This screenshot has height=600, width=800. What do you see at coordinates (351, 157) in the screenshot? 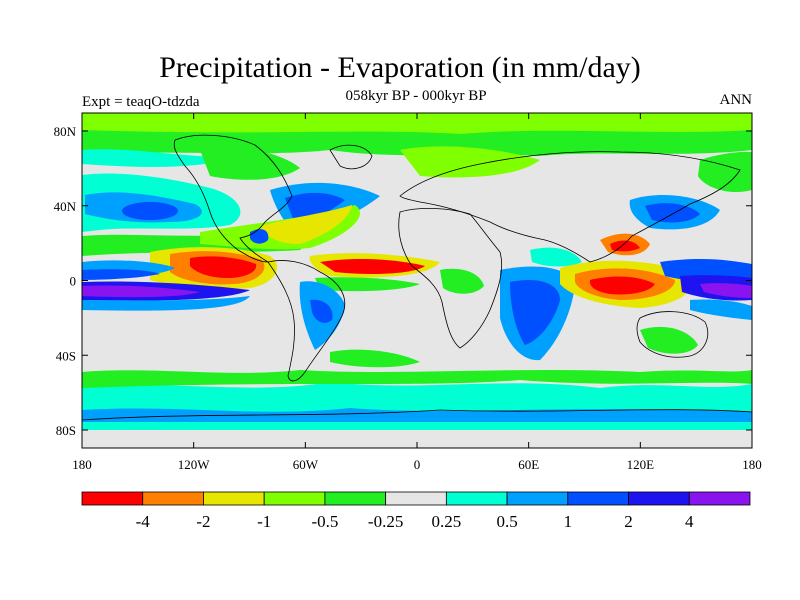
I see `coast-greenland` at bounding box center [351, 157].